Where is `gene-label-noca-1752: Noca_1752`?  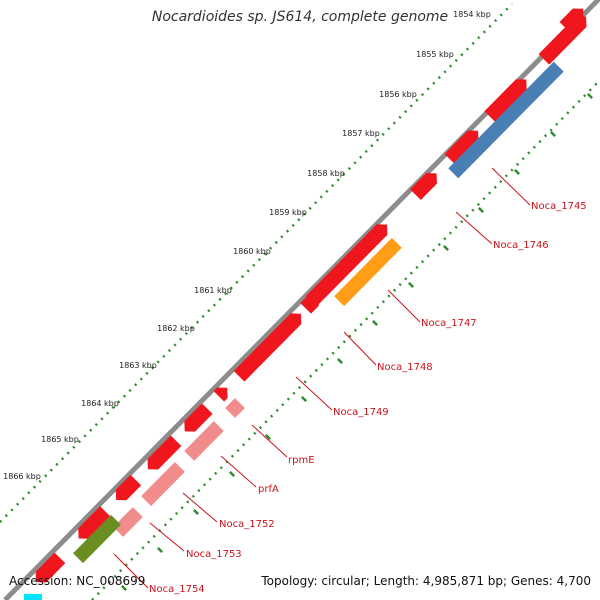
gene-label-noca-1752: Noca_1752 is located at coordinates (247, 524).